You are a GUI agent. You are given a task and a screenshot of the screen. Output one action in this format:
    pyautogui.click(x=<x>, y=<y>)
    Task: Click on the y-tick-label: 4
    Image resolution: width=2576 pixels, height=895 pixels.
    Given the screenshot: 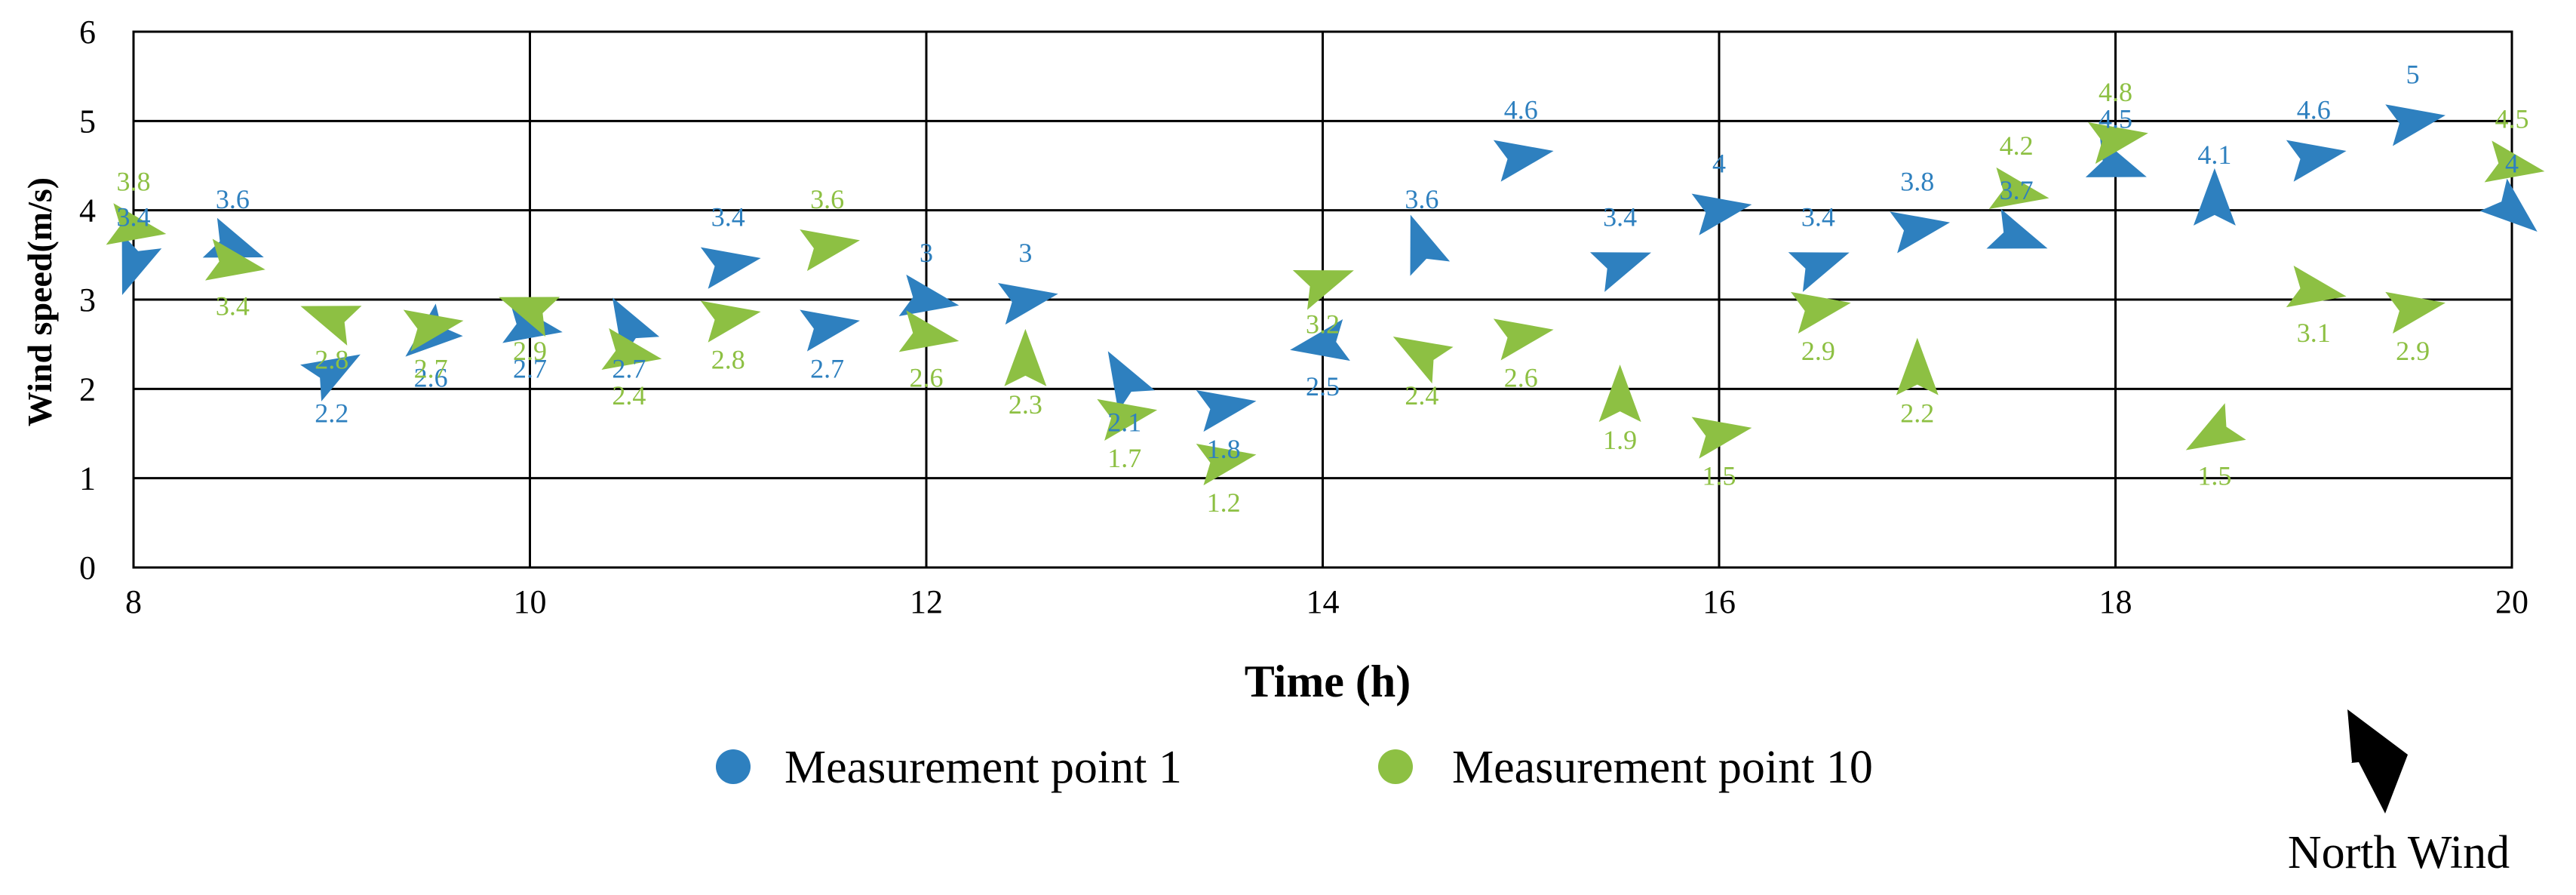 What is the action you would take?
    pyautogui.click(x=87, y=210)
    